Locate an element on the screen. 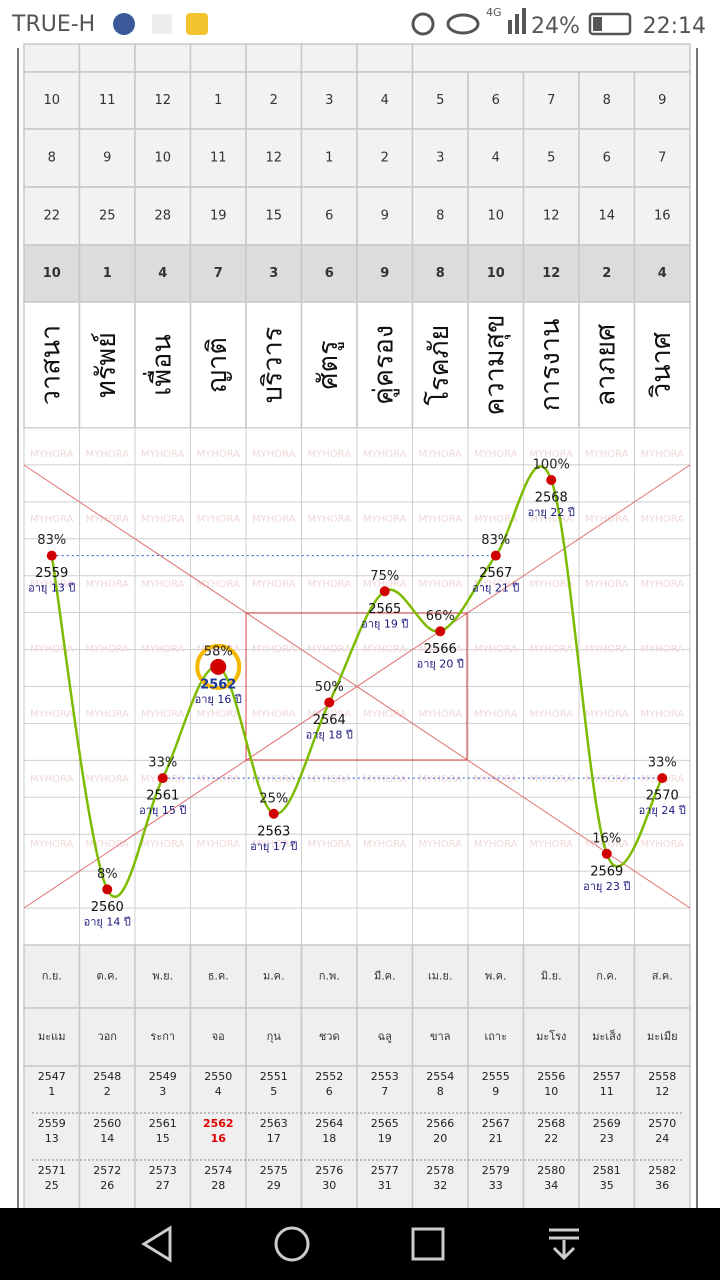  year-number: 2560 is located at coordinates (107, 1123).